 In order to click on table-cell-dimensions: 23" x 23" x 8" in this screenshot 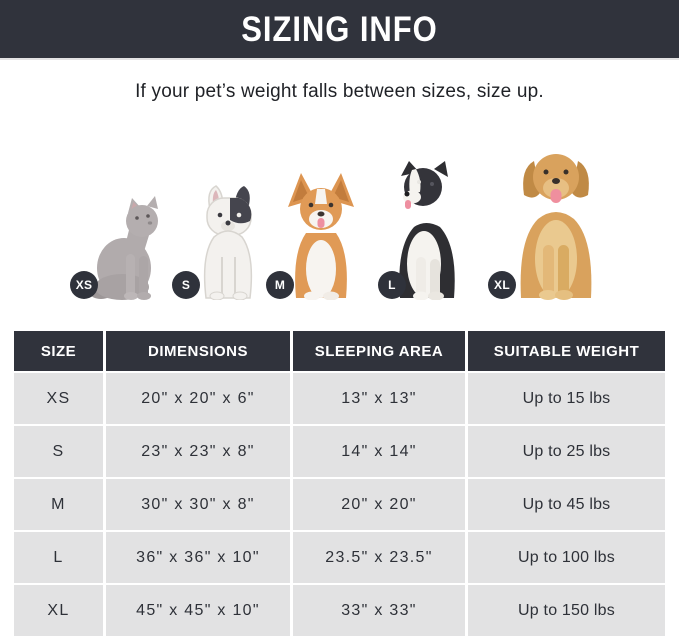, I will do `click(198, 451)`.